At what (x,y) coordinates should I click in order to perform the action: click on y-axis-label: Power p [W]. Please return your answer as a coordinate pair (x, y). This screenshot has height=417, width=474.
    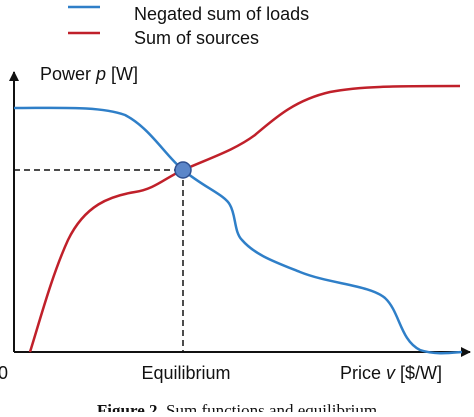
    Looking at the image, I should click on (89, 74).